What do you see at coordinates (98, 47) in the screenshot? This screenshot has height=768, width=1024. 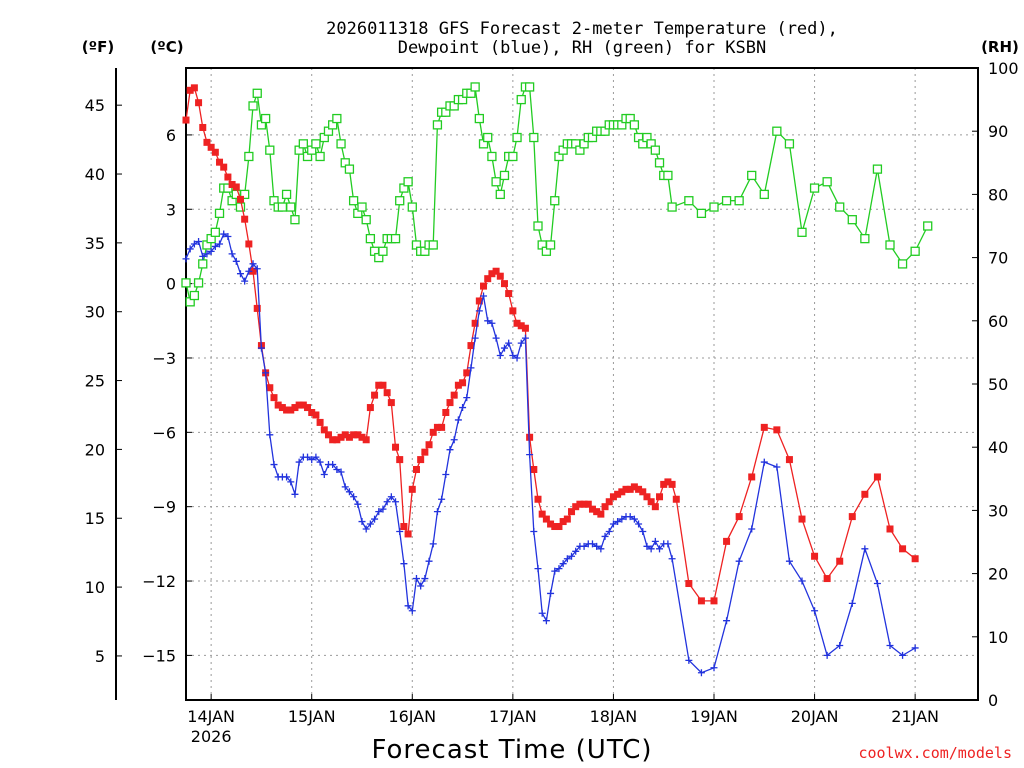 I see `fahrenheit-unit-label: (ºF)` at bounding box center [98, 47].